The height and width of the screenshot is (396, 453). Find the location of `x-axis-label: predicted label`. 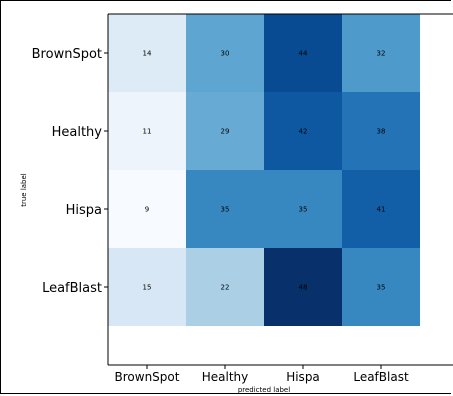

x-axis-label: predicted label is located at coordinates (264, 390).